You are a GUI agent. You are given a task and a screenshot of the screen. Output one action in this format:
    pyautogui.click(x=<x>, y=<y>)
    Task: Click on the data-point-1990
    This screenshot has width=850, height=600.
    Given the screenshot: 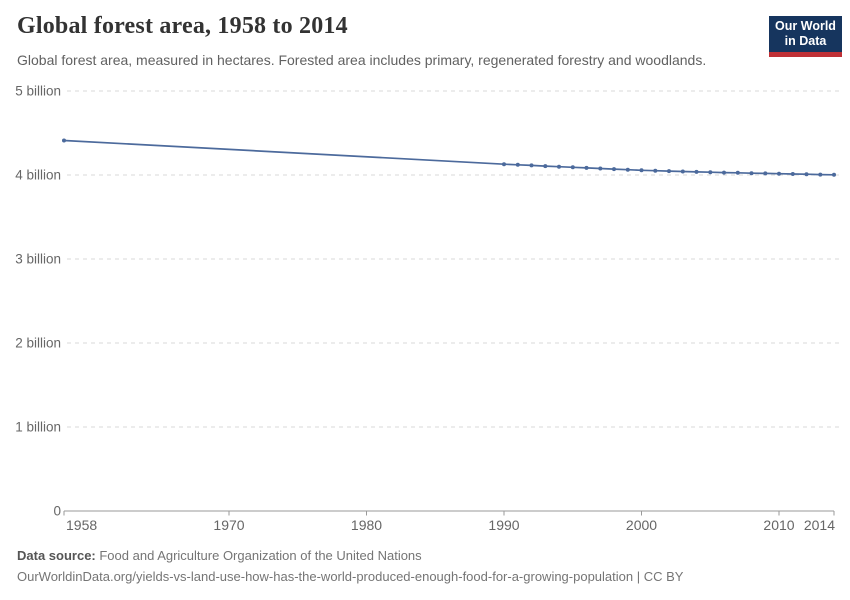 What is the action you would take?
    pyautogui.click(x=504, y=164)
    